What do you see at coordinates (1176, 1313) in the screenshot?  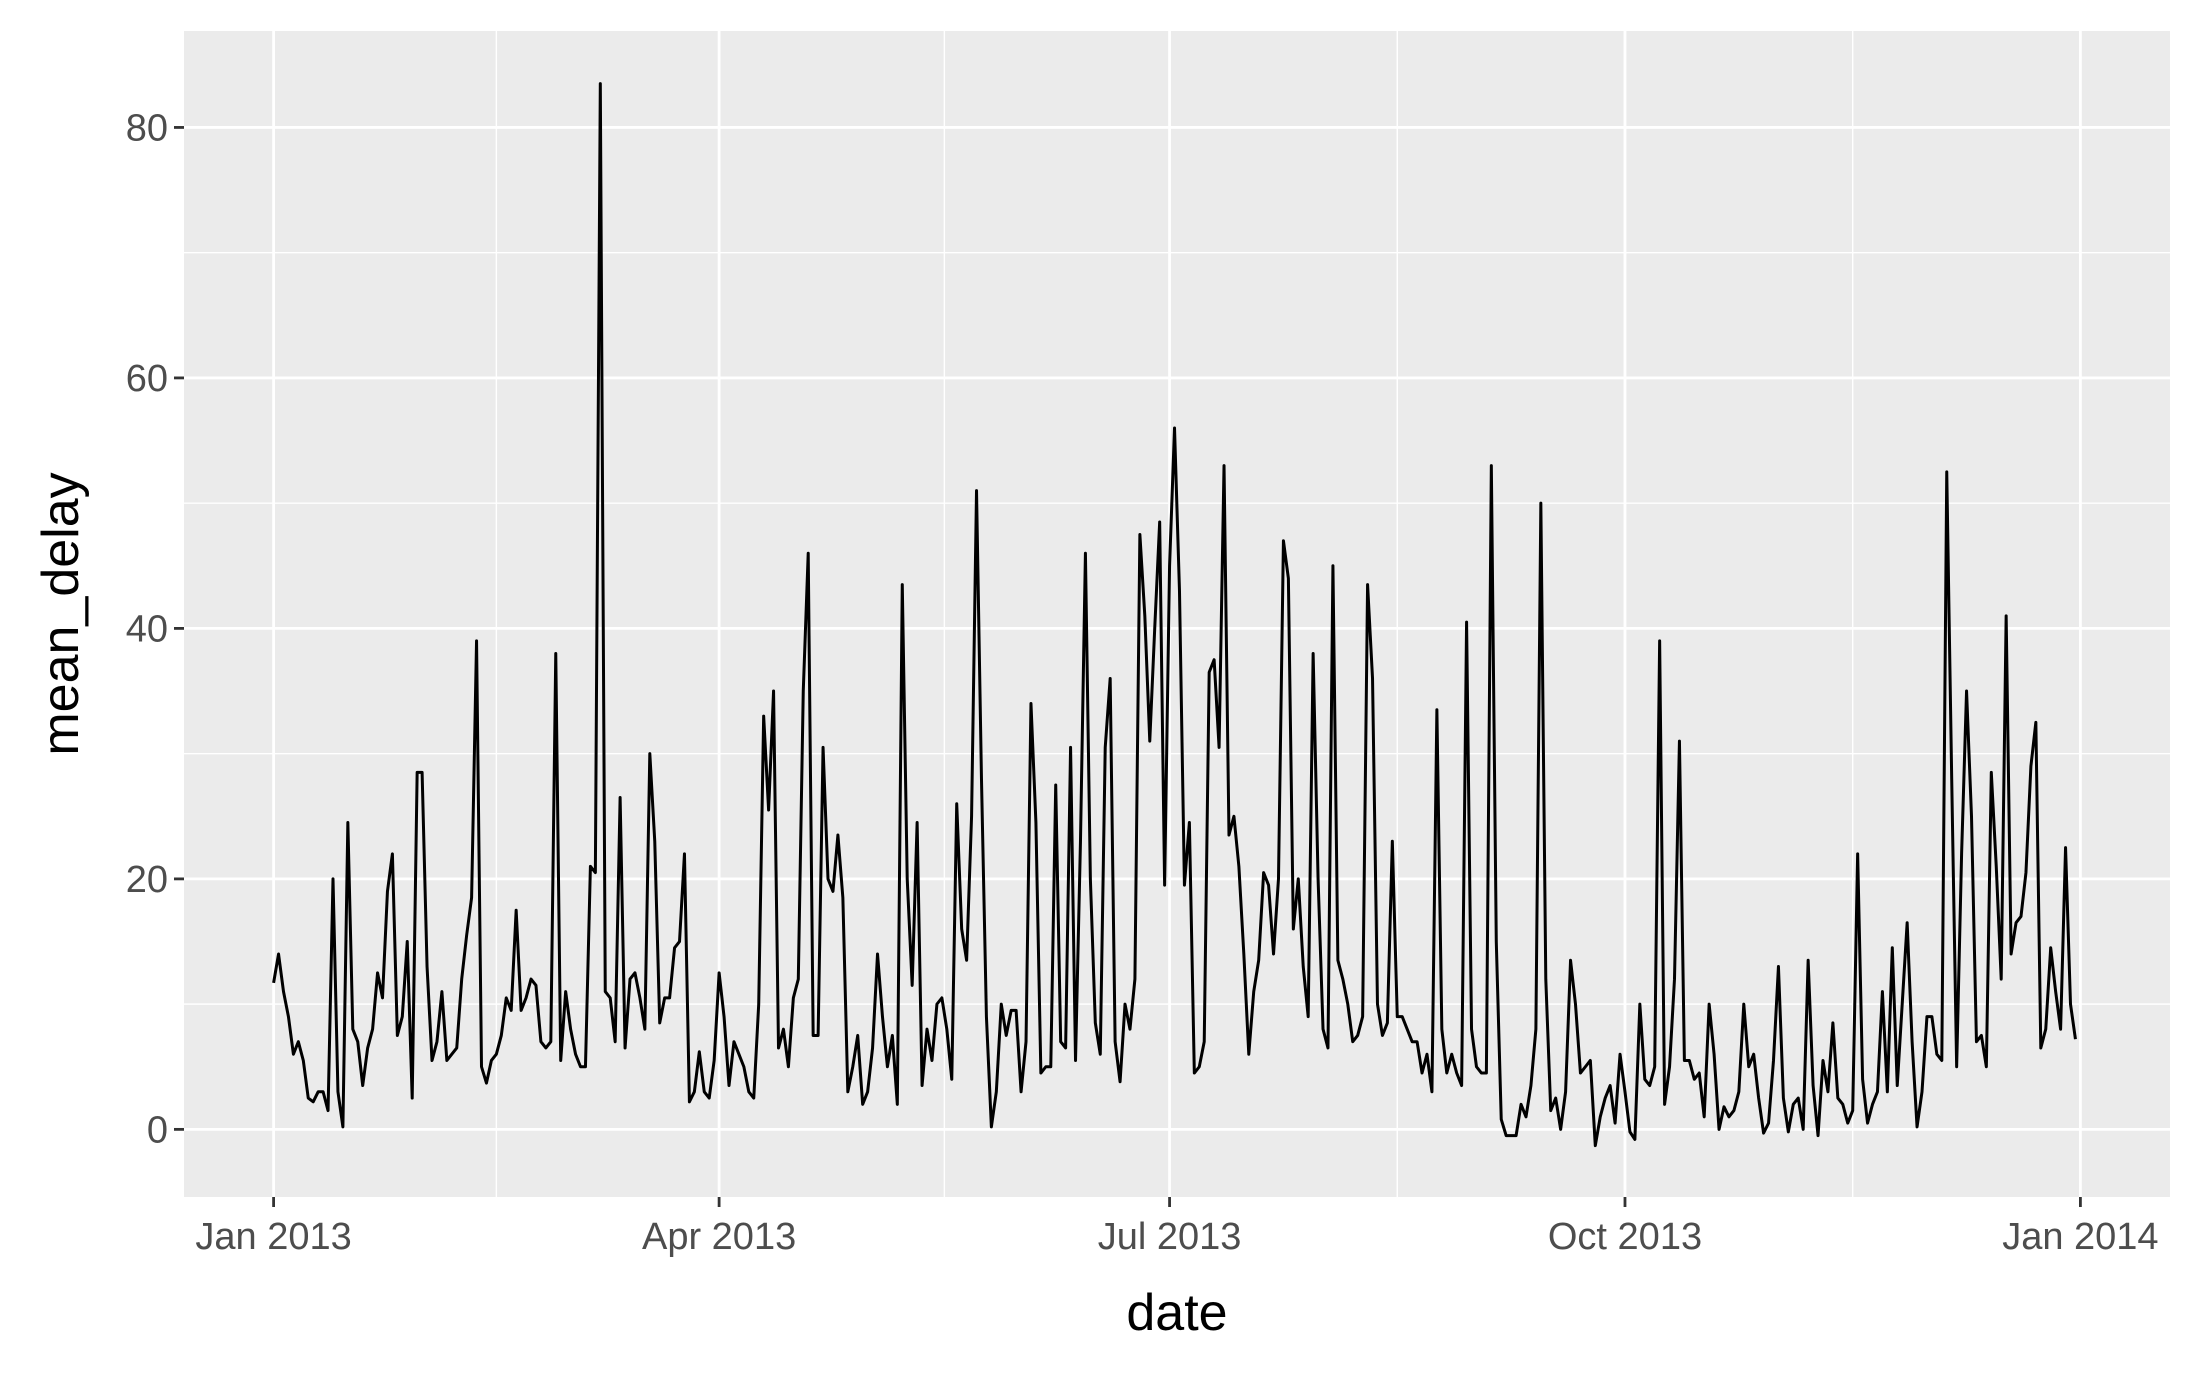 I see `x-axis-title: date` at bounding box center [1176, 1313].